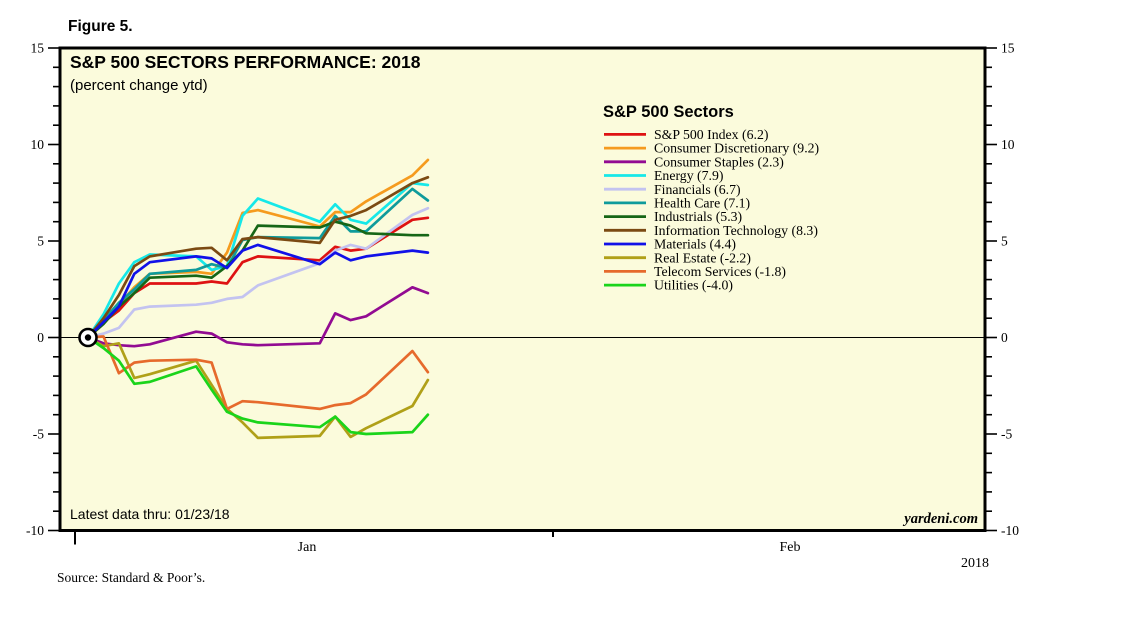  I want to click on legend-label-s-p-500-index: S&P 500 Index (6.2), so click(711, 135).